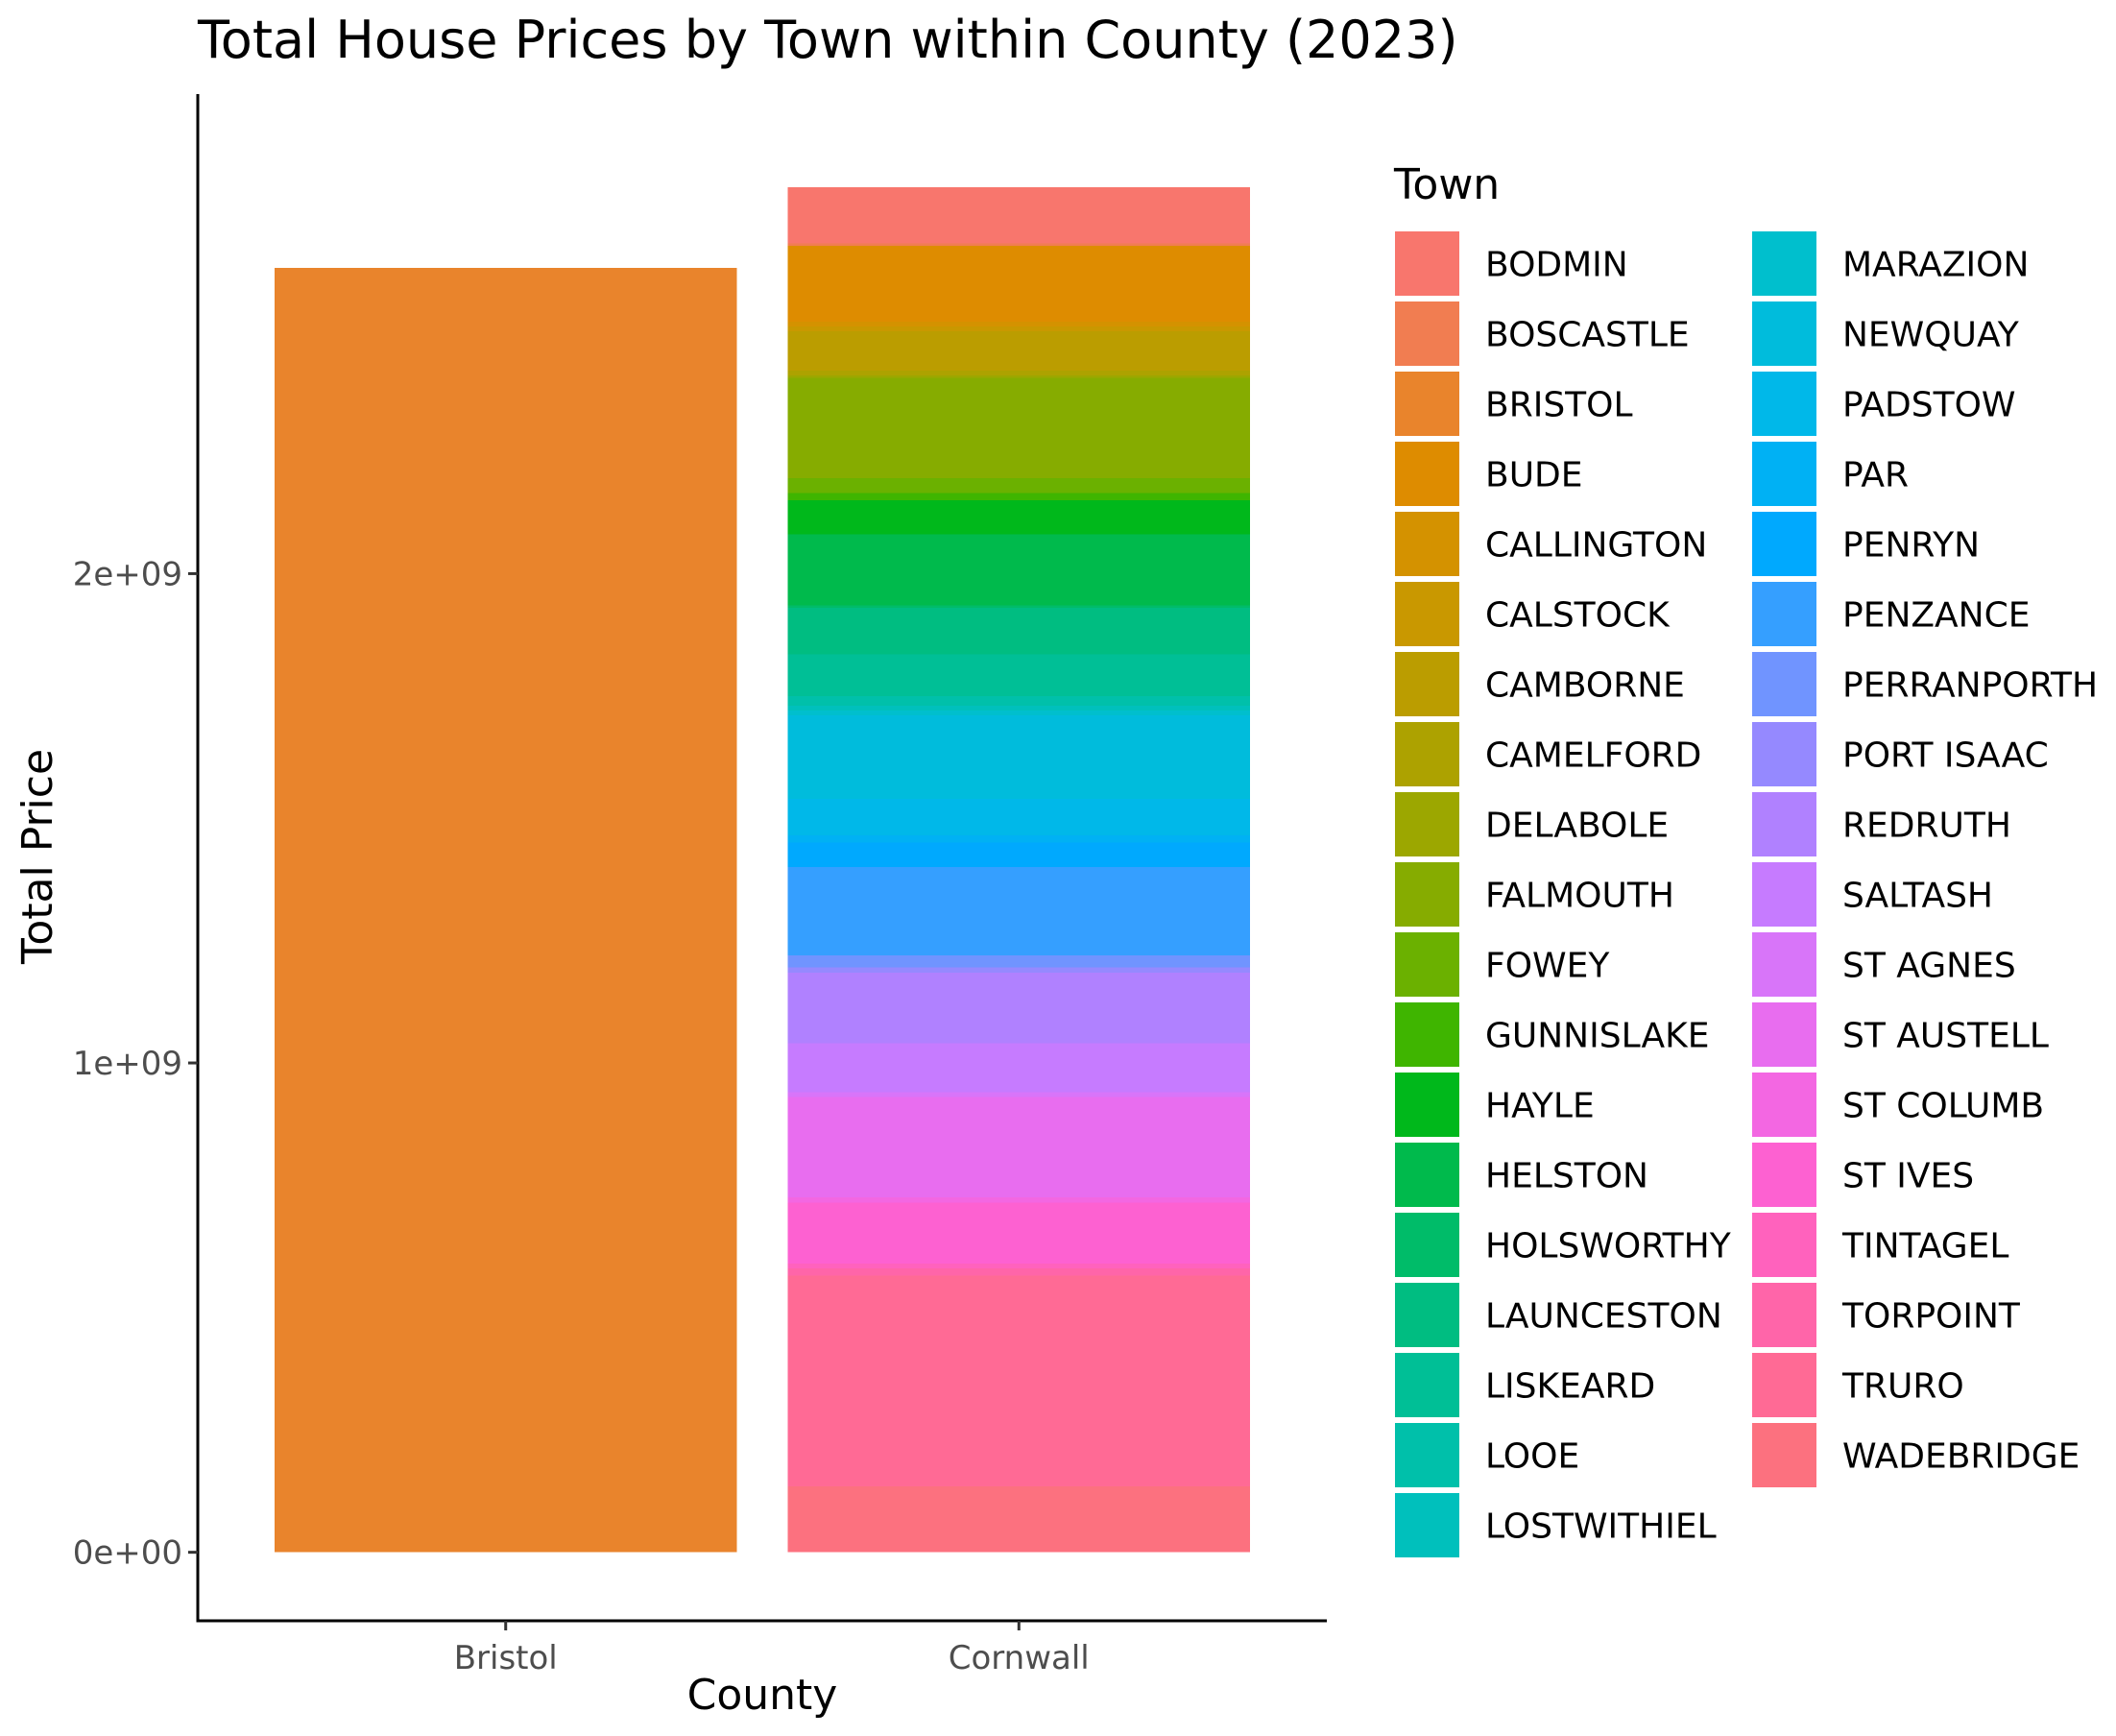 This screenshot has width=2116, height=1736. What do you see at coordinates (1018, 1094) in the screenshot?
I see `bar-segment-cornwall-st-agnes` at bounding box center [1018, 1094].